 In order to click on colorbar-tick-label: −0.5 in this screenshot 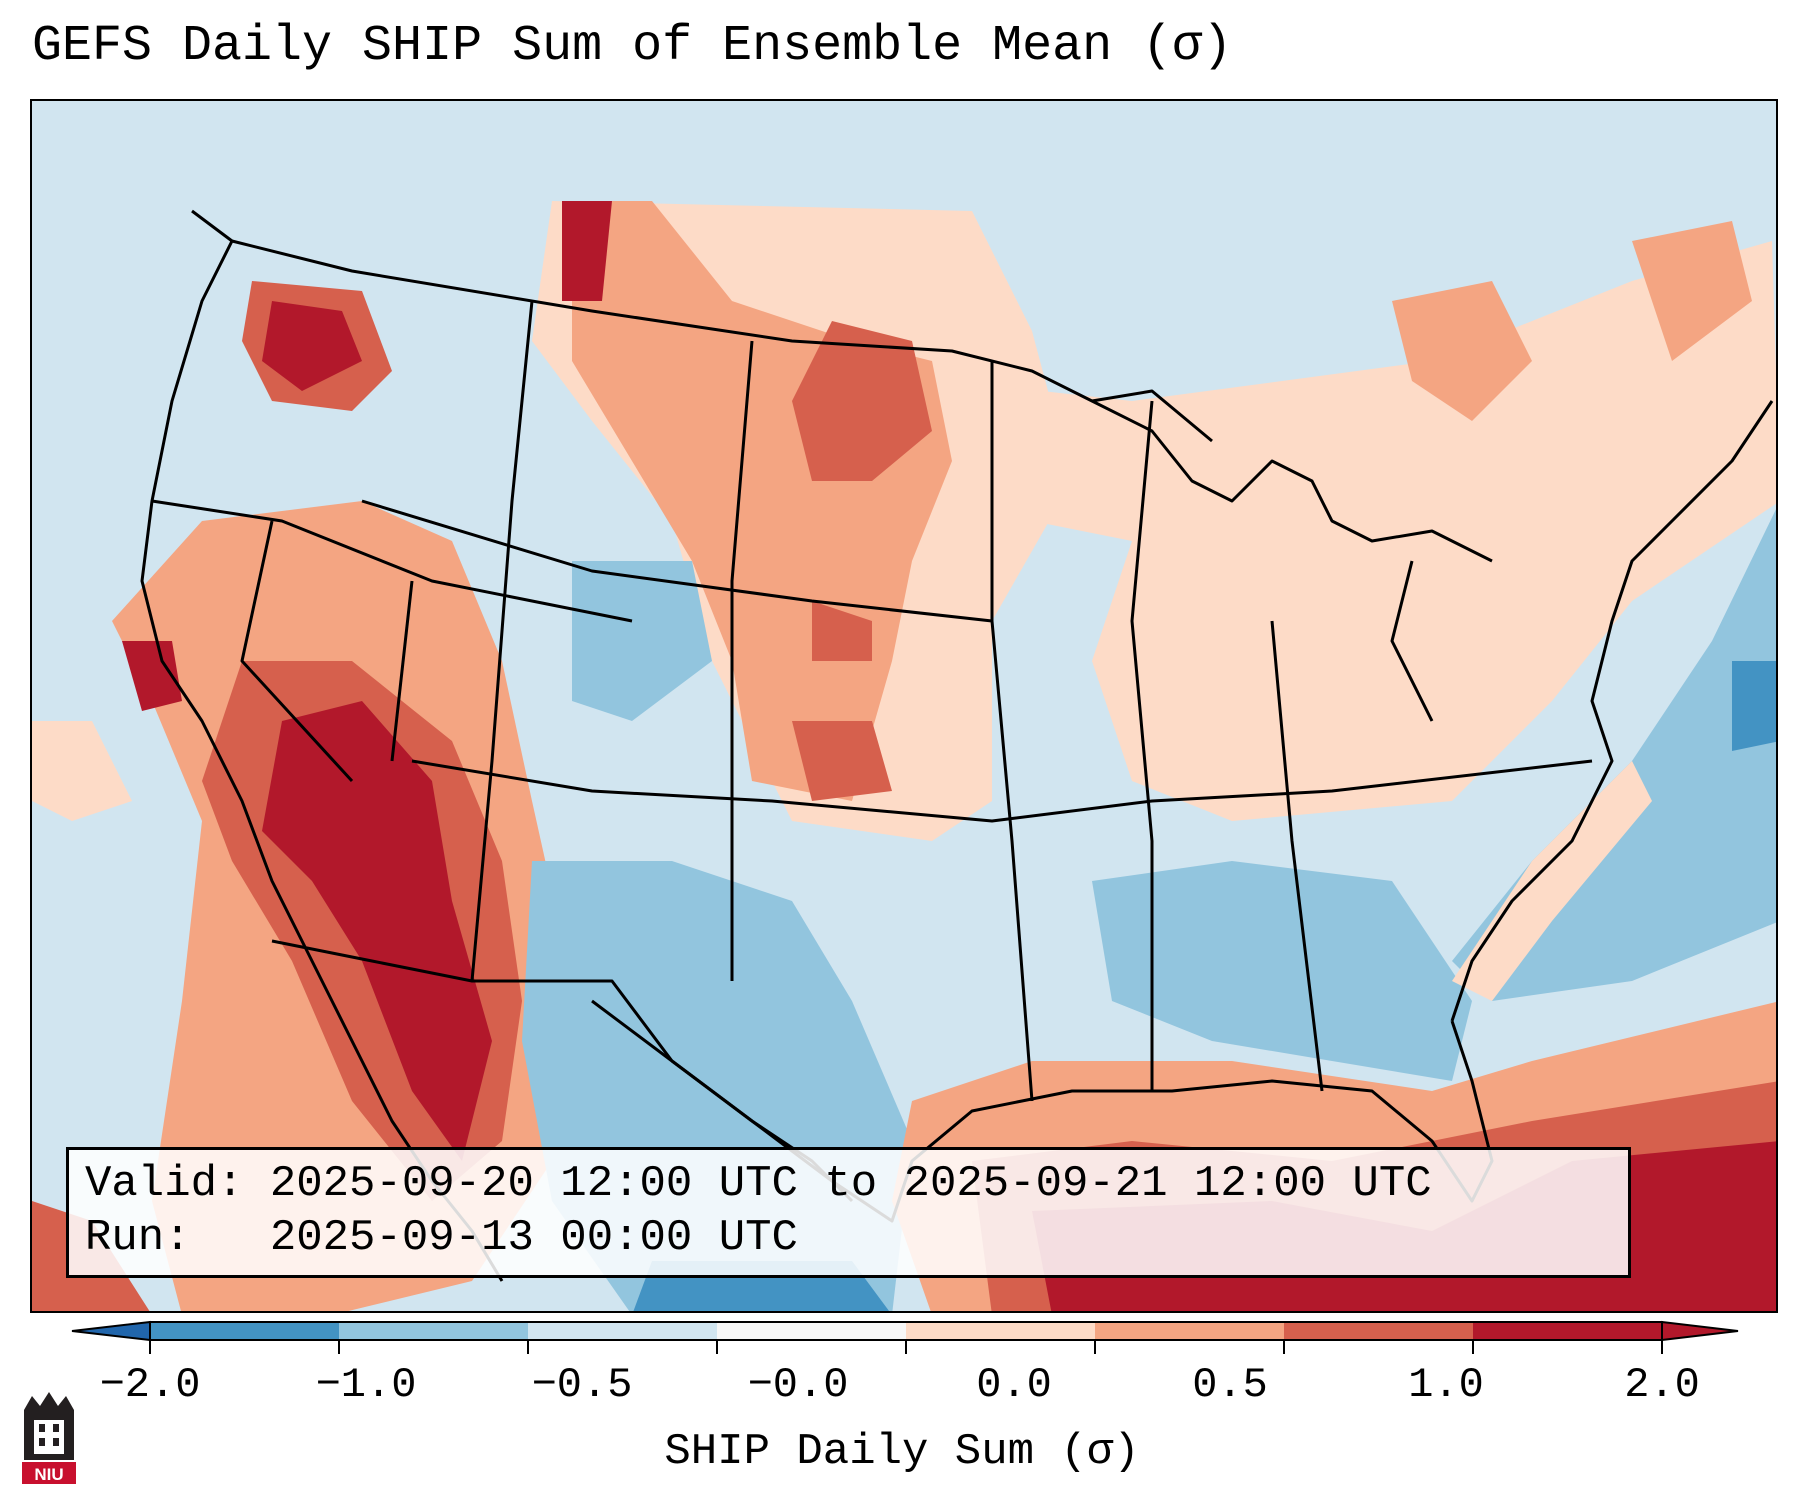, I will do `click(582, 1385)`.